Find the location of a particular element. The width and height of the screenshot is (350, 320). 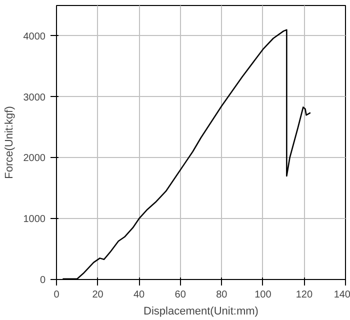

x-axis-title: Displacement(Unit:mm) is located at coordinates (201, 312).